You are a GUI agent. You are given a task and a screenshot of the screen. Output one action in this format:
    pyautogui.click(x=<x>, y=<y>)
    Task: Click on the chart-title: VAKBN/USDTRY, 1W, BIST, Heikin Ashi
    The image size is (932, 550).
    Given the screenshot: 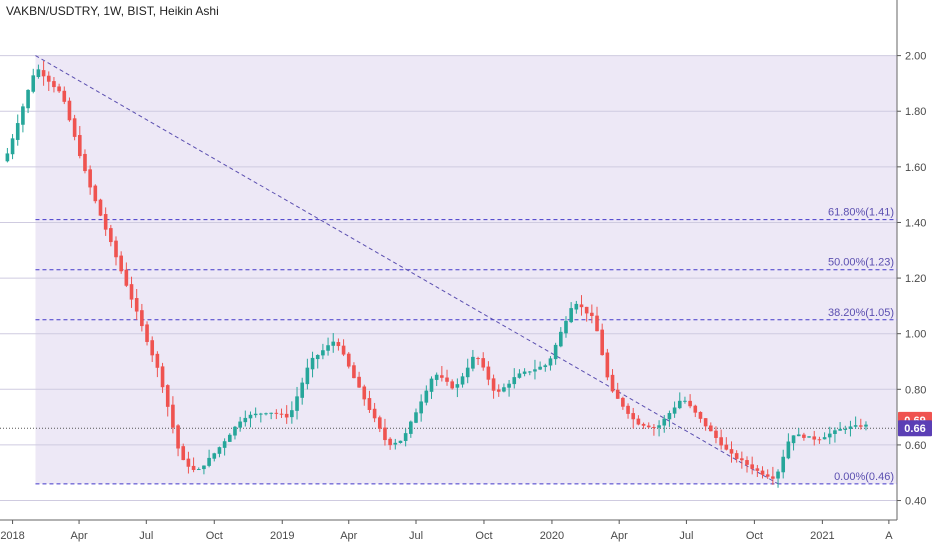 What is the action you would take?
    pyautogui.click(x=112, y=11)
    